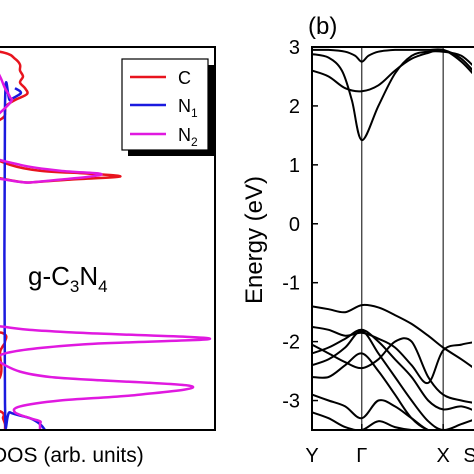  I want to click on ytick-label: -2, so click(291, 343).